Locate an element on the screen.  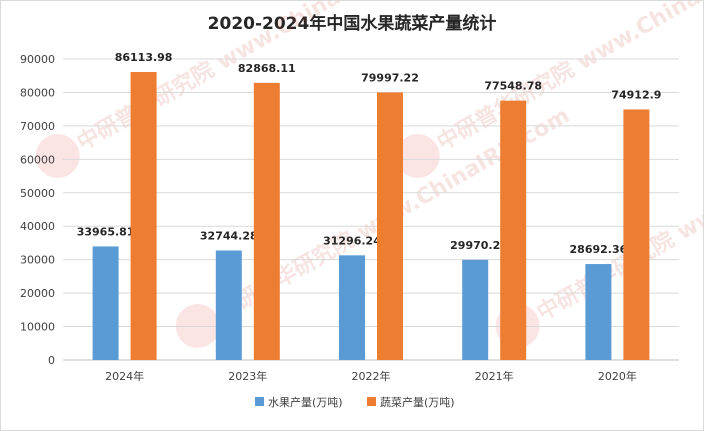
chart-title: 2020-2024年中国水果蔬菜产量统计 is located at coordinates (352, 24).